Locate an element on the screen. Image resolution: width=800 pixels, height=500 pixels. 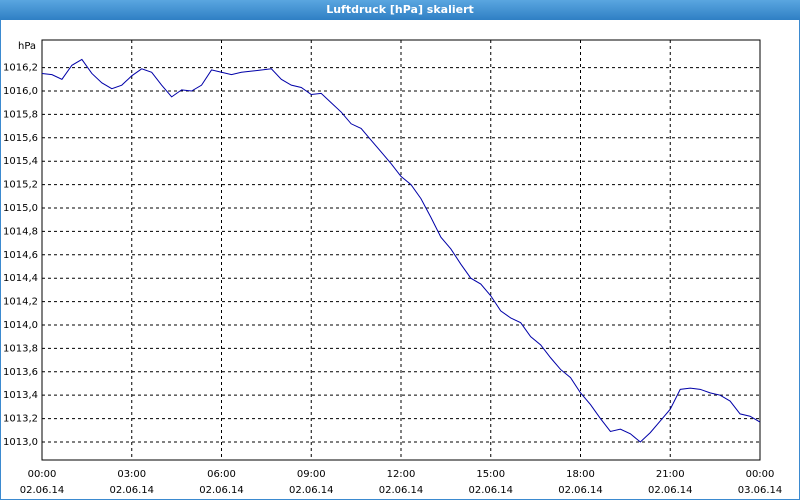
y-tick-label: 1014,8 is located at coordinates (20, 231).